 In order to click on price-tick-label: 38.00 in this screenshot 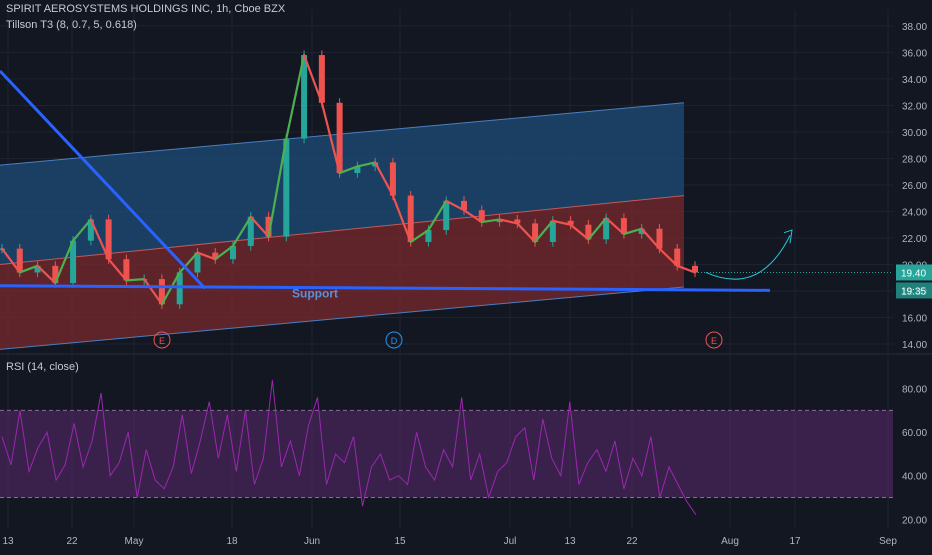, I will do `click(914, 27)`.